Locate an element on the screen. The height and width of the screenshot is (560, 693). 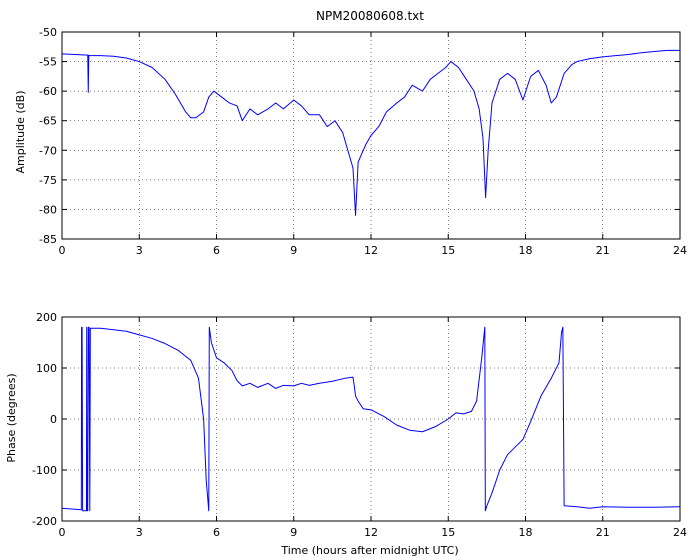
phase-x-tick-label: 18 is located at coordinates (526, 532).